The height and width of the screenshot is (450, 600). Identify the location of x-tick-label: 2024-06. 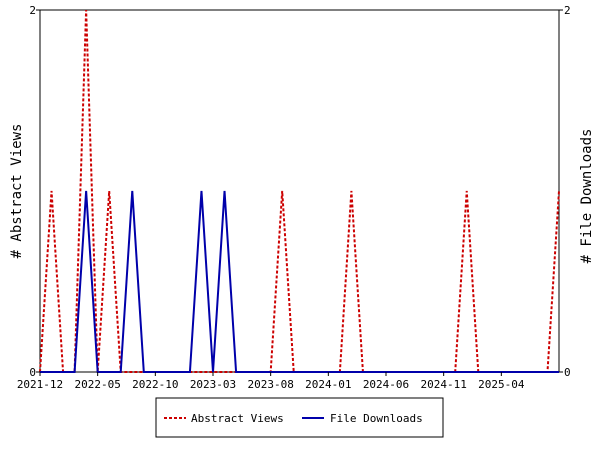
(386, 384).